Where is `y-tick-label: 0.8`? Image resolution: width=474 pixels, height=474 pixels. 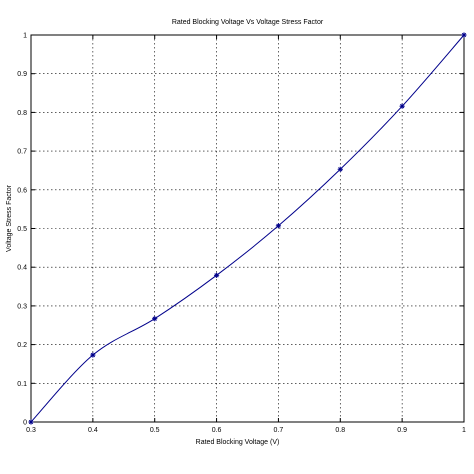 y-tick-label: 0.8 is located at coordinates (22, 113).